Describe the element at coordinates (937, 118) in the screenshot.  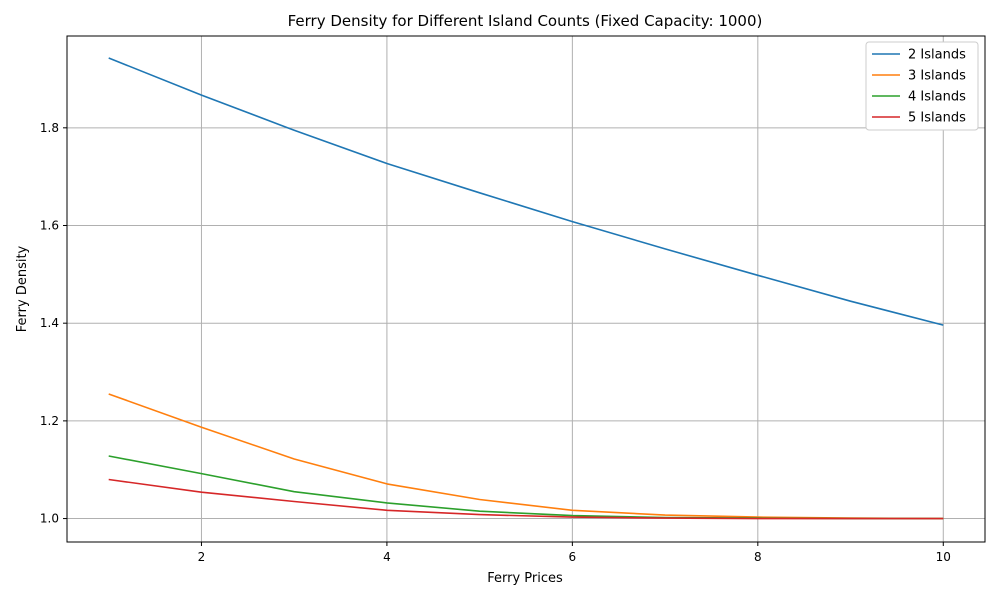
I see `legend-entry-label: 5 Islands` at that location.